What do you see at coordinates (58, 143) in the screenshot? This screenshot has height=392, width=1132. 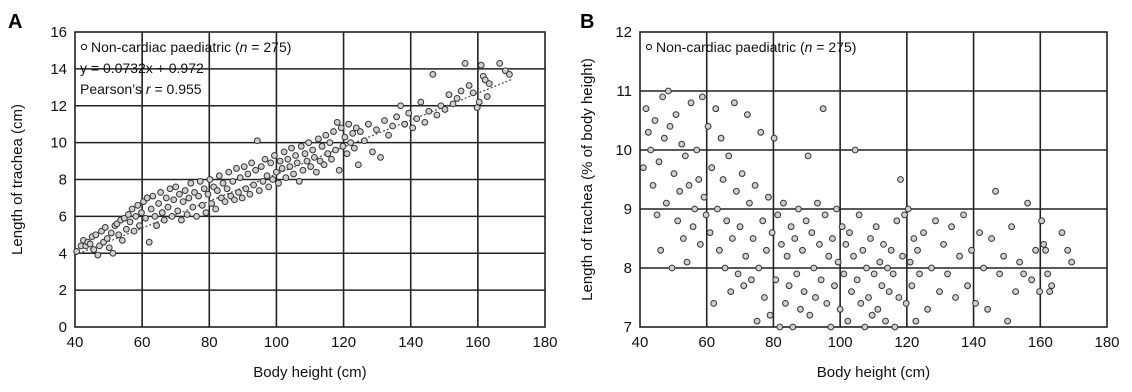 I see `y-tick-label: 10` at bounding box center [58, 143].